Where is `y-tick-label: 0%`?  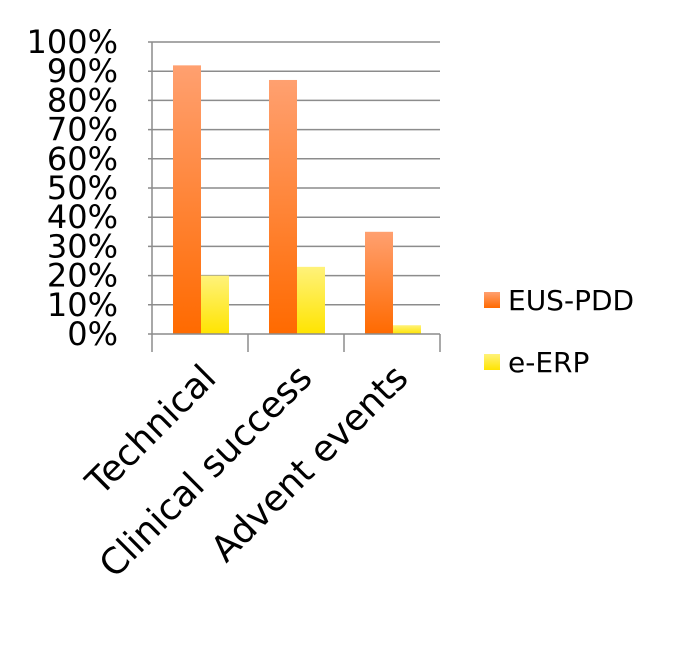 y-tick-label: 0% is located at coordinates (92, 334).